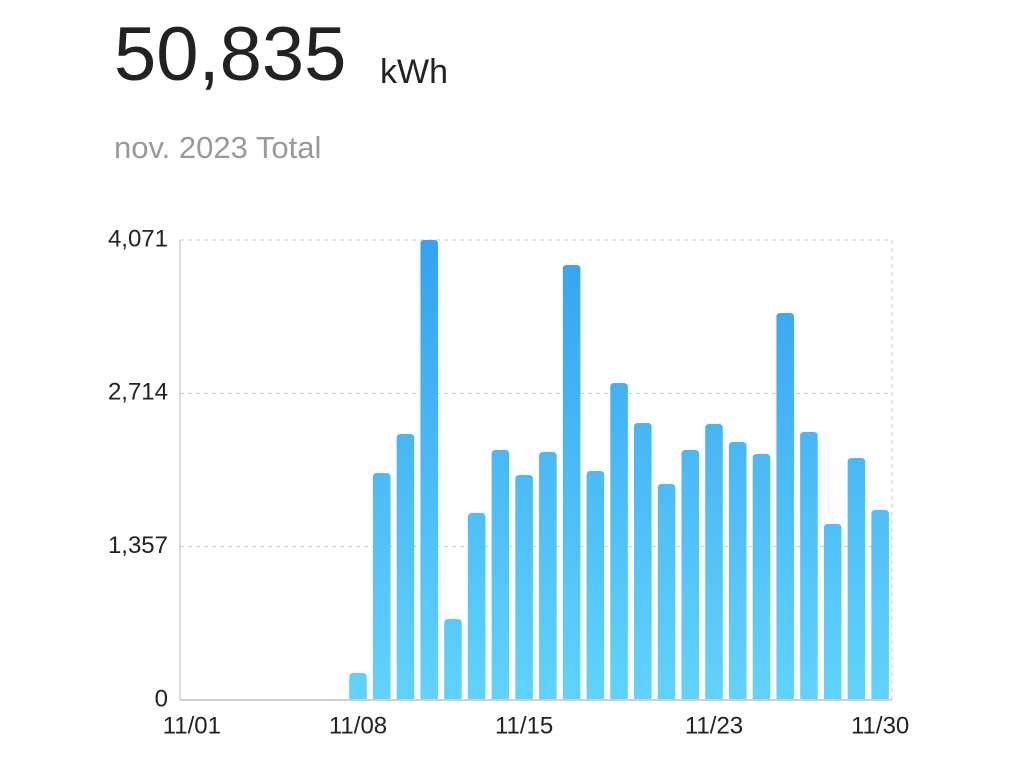 The image size is (1024, 768). I want to click on x-tick-label: 11/08, so click(358, 725).